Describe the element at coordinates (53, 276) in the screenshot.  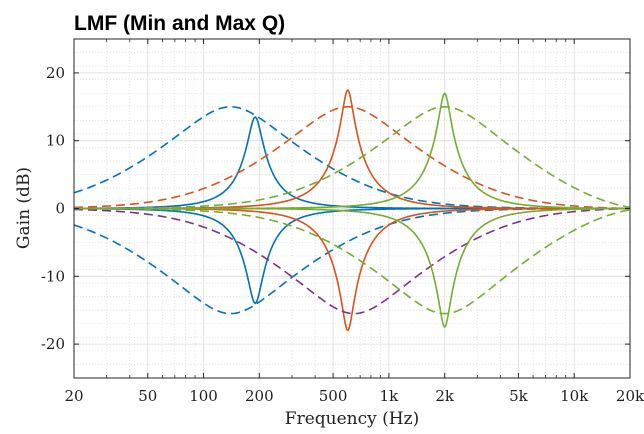
I see `y-tick-label: -10` at that location.